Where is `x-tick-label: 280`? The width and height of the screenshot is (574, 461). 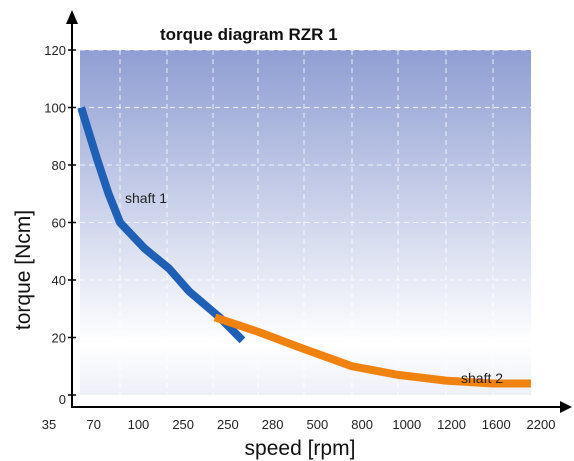
x-tick-label: 280 is located at coordinates (273, 424).